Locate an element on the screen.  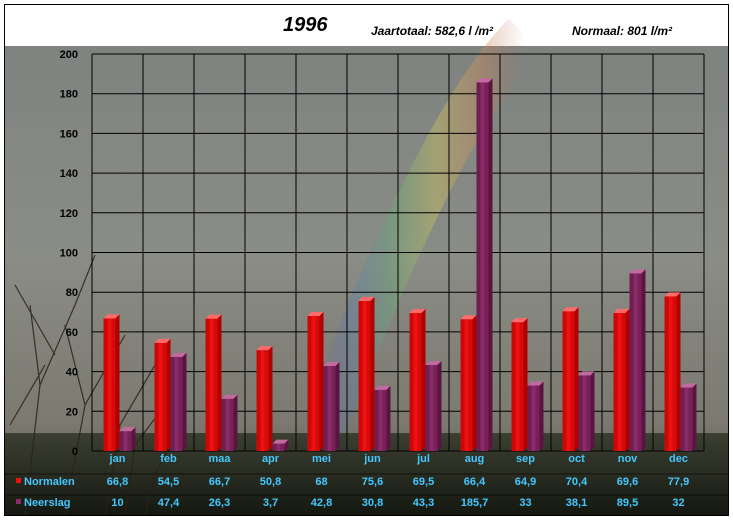
bar-neerslag-maa is located at coordinates (229, 422).